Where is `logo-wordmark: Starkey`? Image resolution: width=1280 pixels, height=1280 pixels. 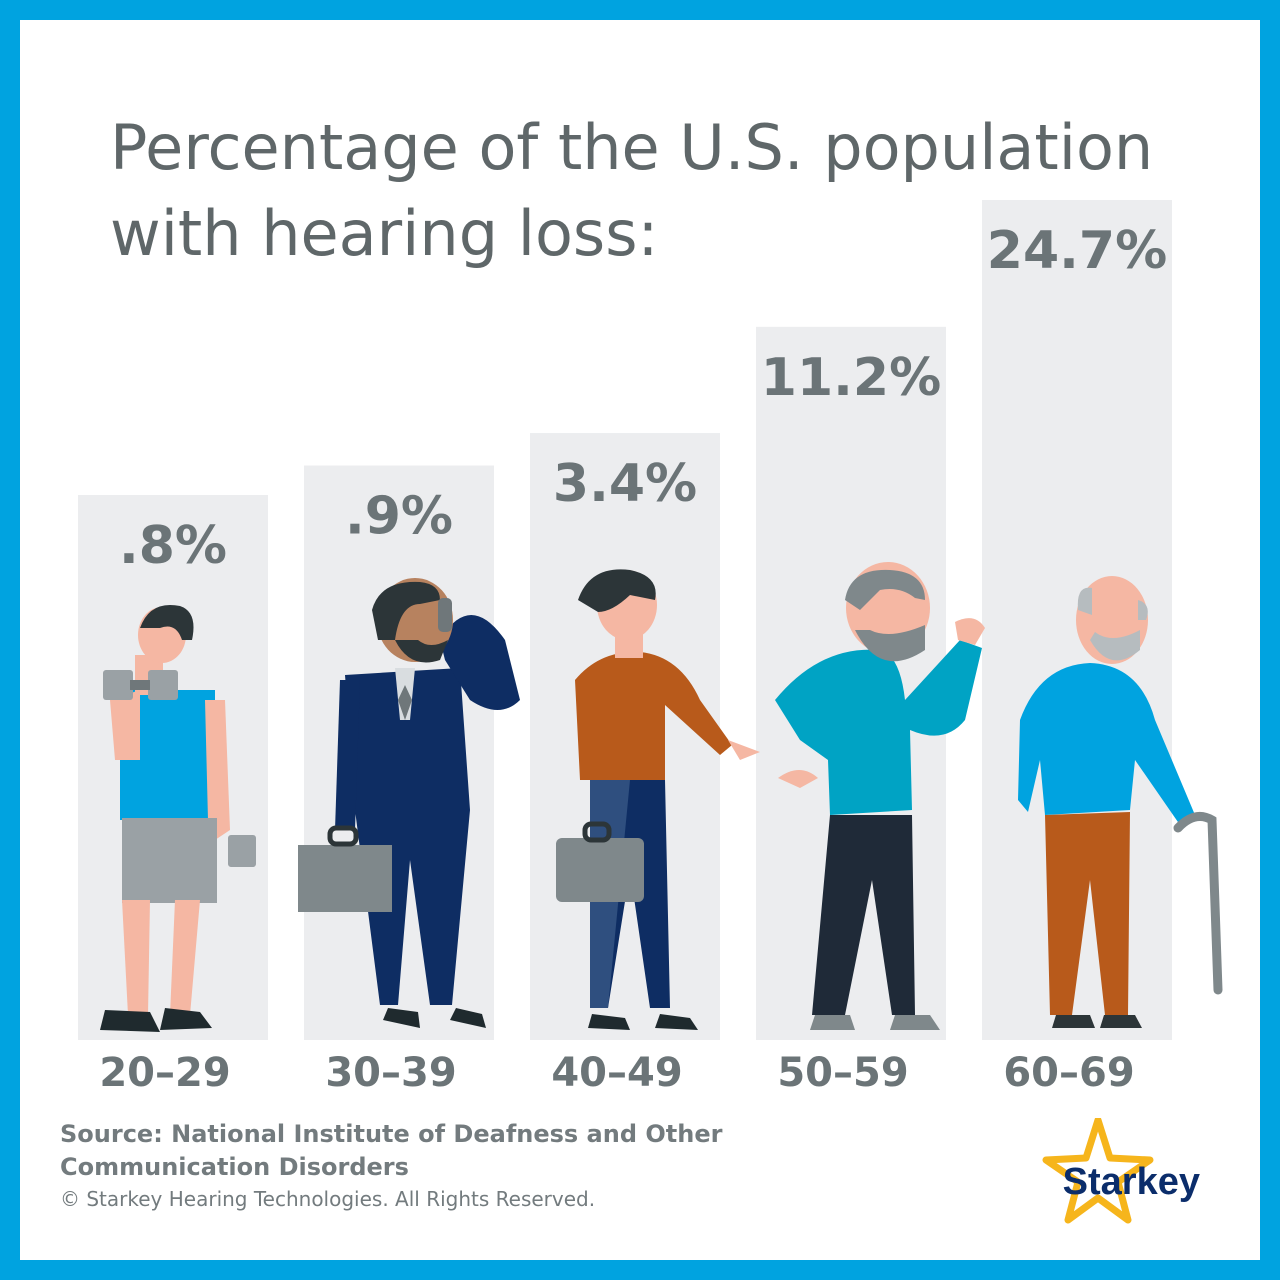 logo-wordmark: Starkey is located at coordinates (1131, 1182).